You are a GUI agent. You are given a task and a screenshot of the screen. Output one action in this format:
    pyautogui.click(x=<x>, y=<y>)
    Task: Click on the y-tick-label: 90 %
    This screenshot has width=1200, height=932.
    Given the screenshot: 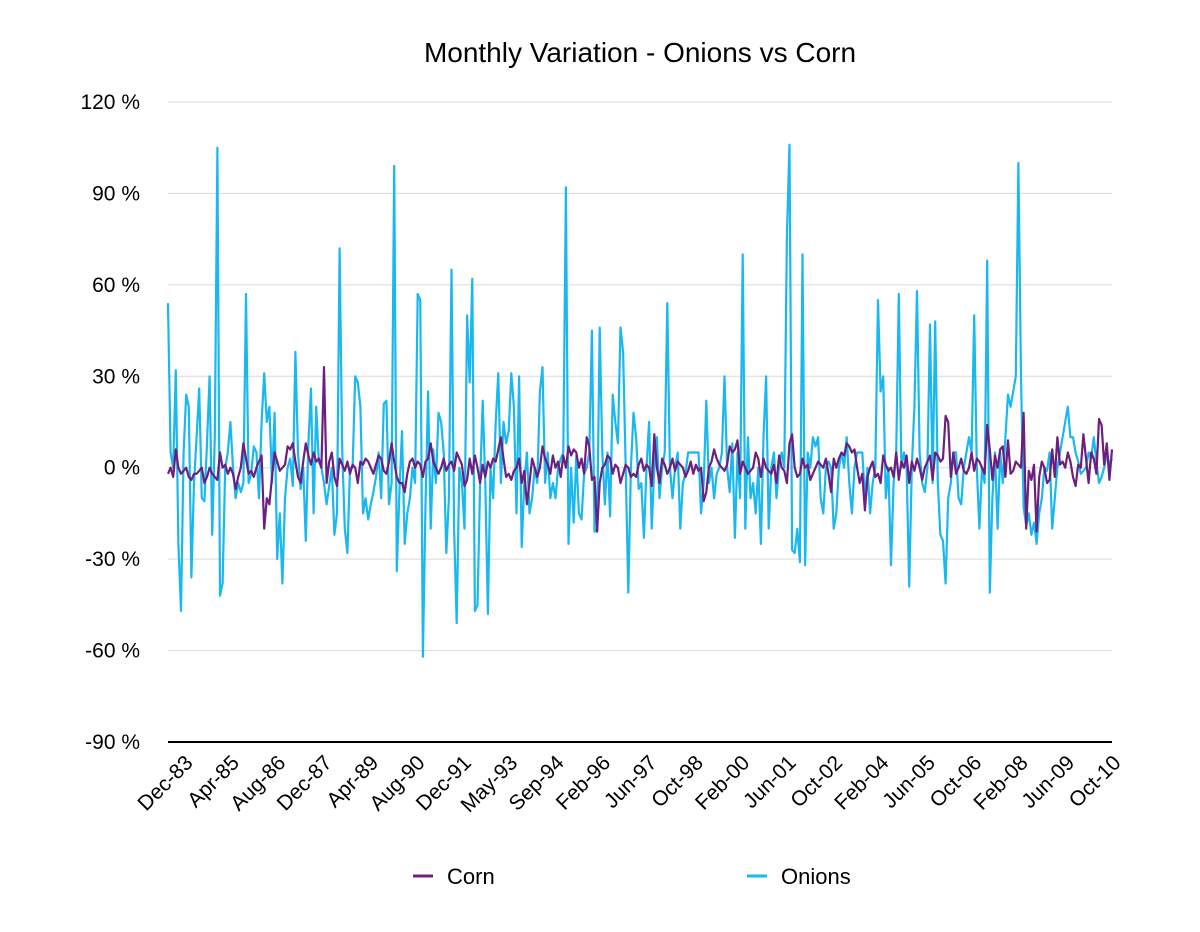 What is the action you would take?
    pyautogui.click(x=116, y=193)
    